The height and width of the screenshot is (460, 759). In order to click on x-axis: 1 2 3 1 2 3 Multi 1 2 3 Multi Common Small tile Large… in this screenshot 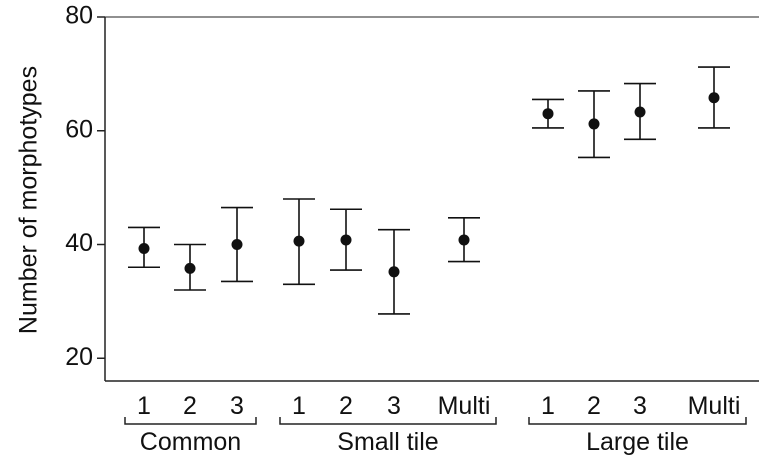, I will do `click(435, 424)`.